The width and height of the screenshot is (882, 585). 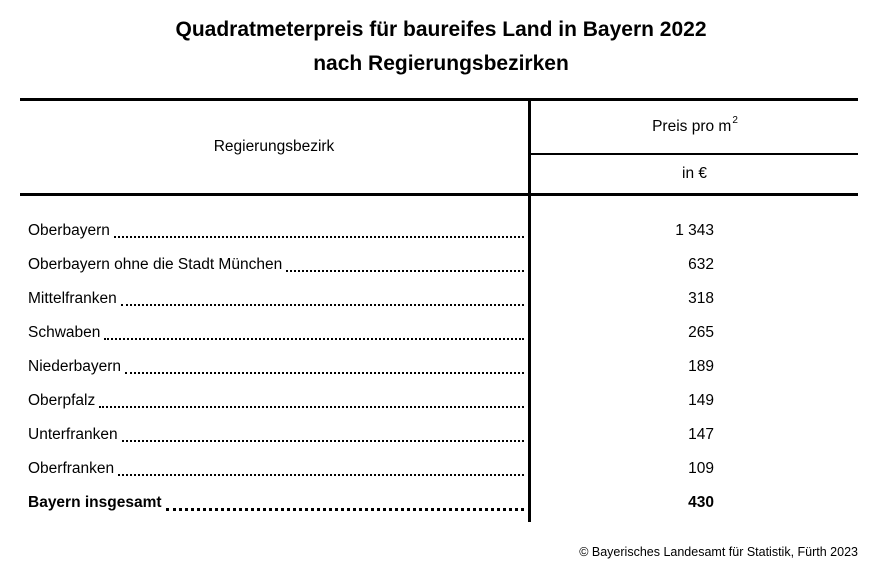 What do you see at coordinates (64, 332) in the screenshot?
I see `row-label: Schwaben` at bounding box center [64, 332].